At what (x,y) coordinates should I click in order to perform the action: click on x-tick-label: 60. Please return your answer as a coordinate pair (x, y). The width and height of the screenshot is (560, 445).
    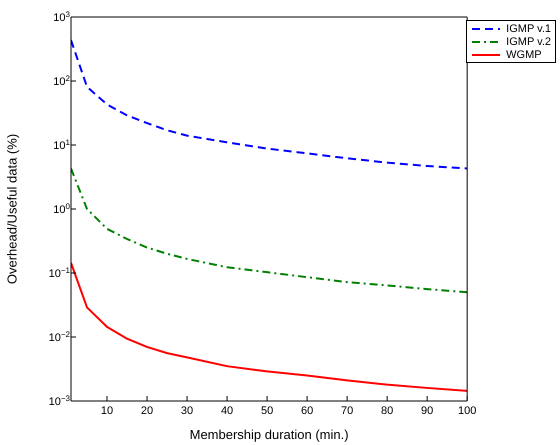
    Looking at the image, I should click on (307, 410).